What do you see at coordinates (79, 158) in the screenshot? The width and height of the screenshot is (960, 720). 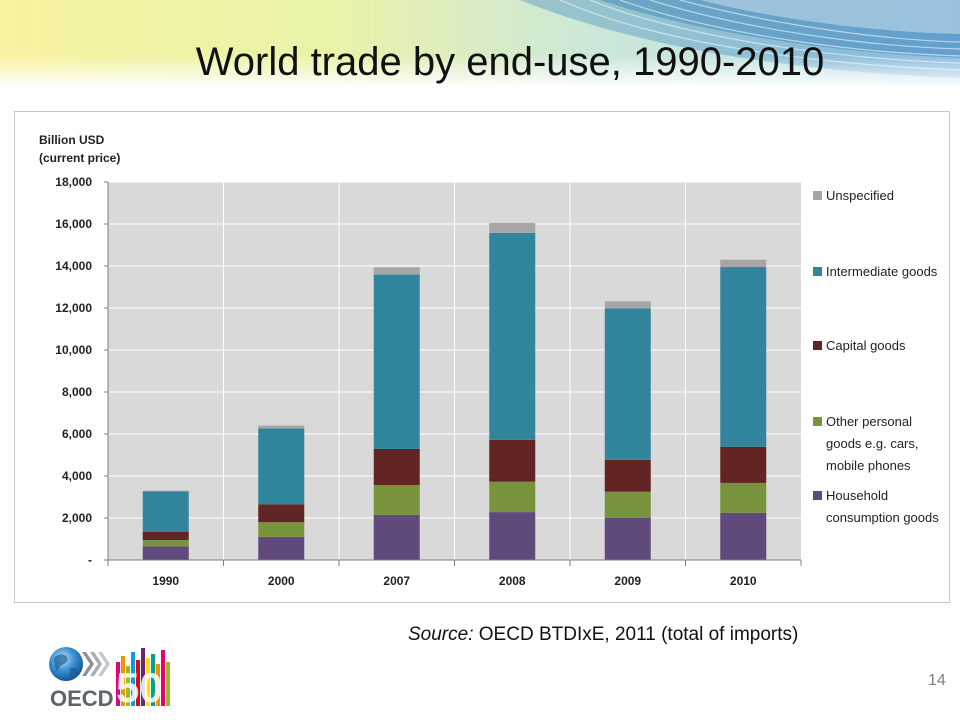 I see `y-axis-title-line: (current price)` at bounding box center [79, 158].